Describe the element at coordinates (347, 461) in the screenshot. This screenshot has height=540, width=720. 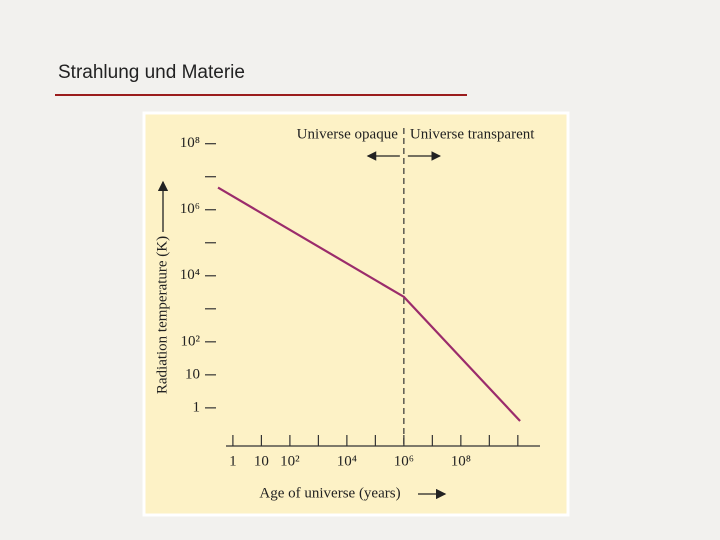
I see `x-tick-label: 10⁴` at that location.